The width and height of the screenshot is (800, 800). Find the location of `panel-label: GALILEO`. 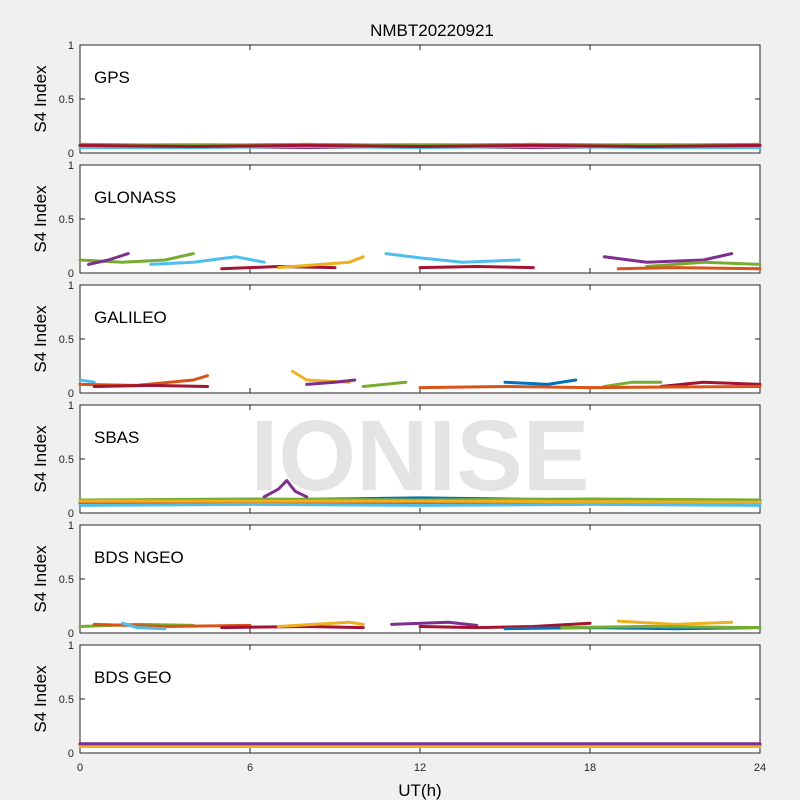

panel-label: GALILEO is located at coordinates (130, 317).